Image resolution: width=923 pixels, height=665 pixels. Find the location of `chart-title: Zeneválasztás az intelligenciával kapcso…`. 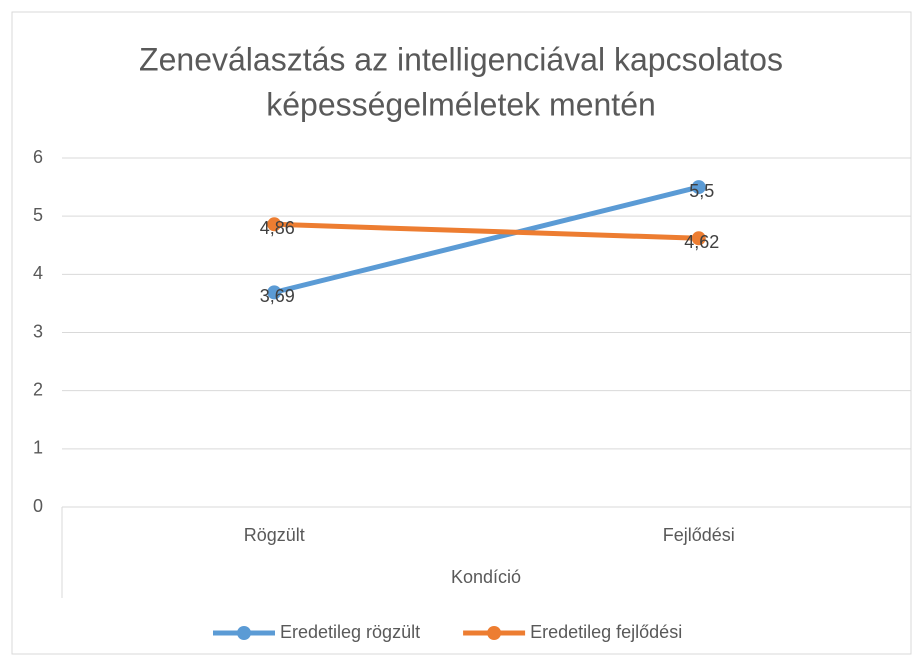

chart-title: Zeneválasztás az intelligenciával kapcso… is located at coordinates (461, 59).